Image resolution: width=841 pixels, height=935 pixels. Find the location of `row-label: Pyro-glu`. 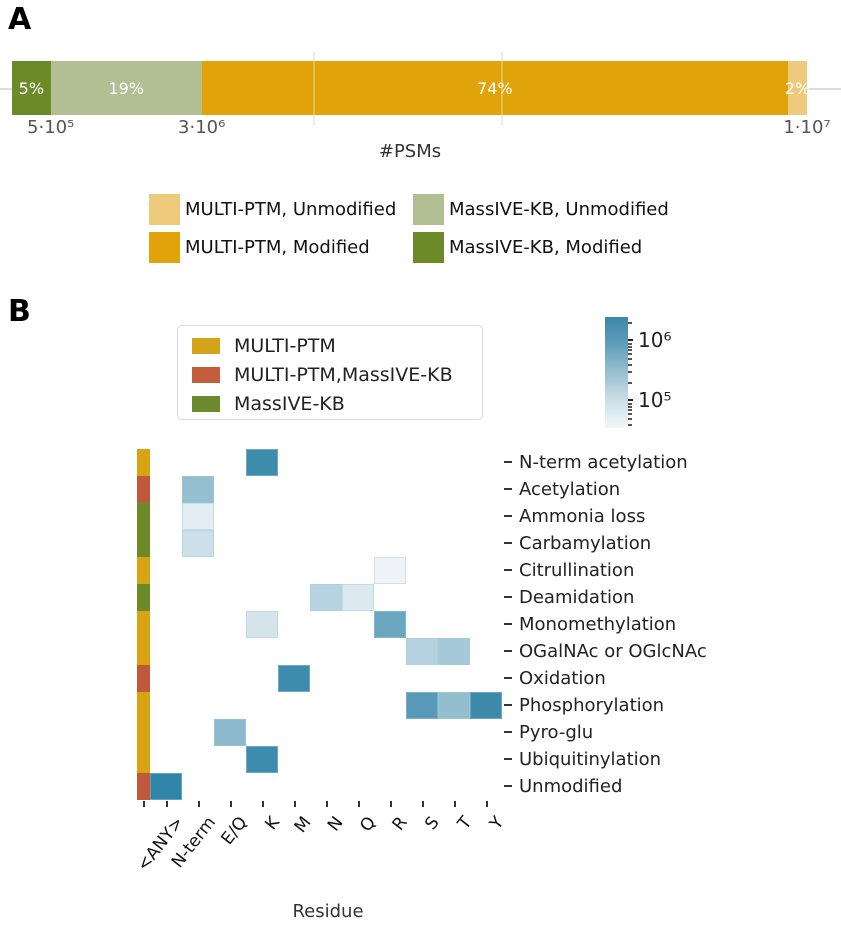

row-label: Pyro-glu is located at coordinates (556, 732).